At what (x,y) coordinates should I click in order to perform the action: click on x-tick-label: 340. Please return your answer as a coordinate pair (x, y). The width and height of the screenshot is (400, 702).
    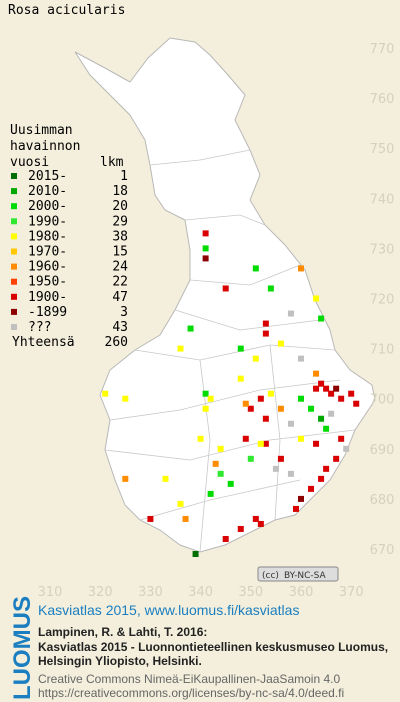
    Looking at the image, I should click on (200, 592).